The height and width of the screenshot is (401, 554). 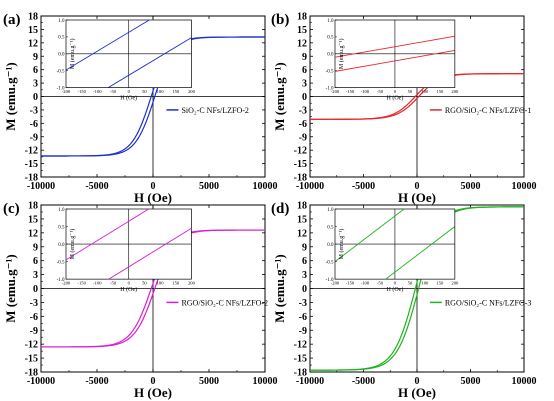 What do you see at coordinates (153, 381) in the screenshot?
I see `x-tick-label: 0` at bounding box center [153, 381].